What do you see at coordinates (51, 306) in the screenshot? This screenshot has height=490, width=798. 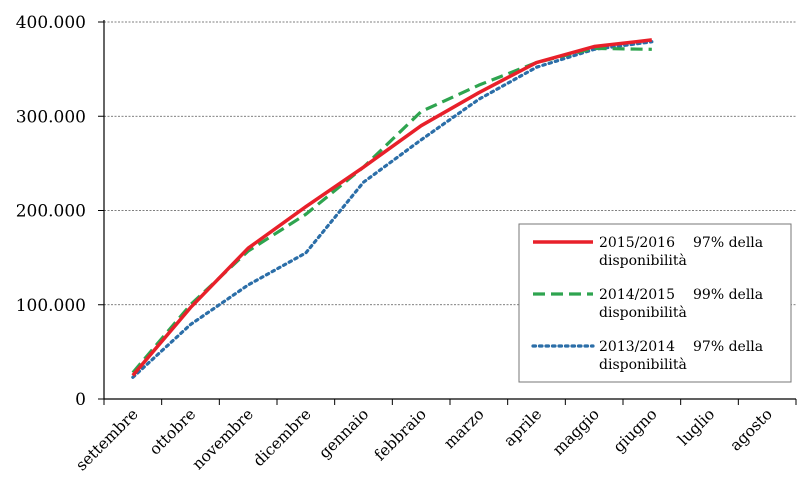 I see `y-tick-label: 100.000` at bounding box center [51, 306].